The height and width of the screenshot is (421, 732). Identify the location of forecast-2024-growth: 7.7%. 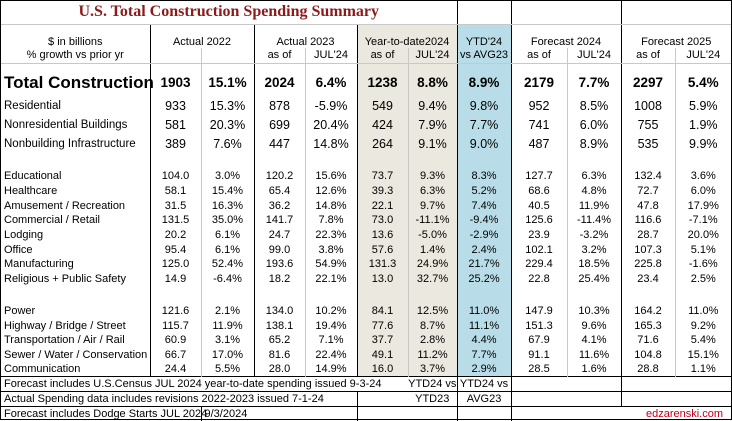
(594, 79).